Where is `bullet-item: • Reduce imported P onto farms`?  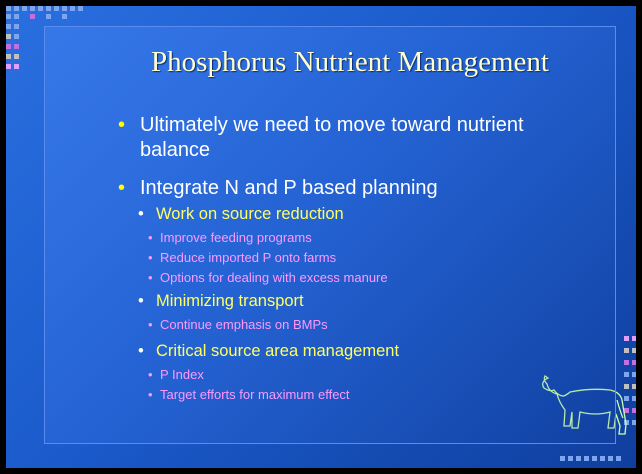
bullet-item: • Reduce imported P onto farms is located at coordinates (348, 258).